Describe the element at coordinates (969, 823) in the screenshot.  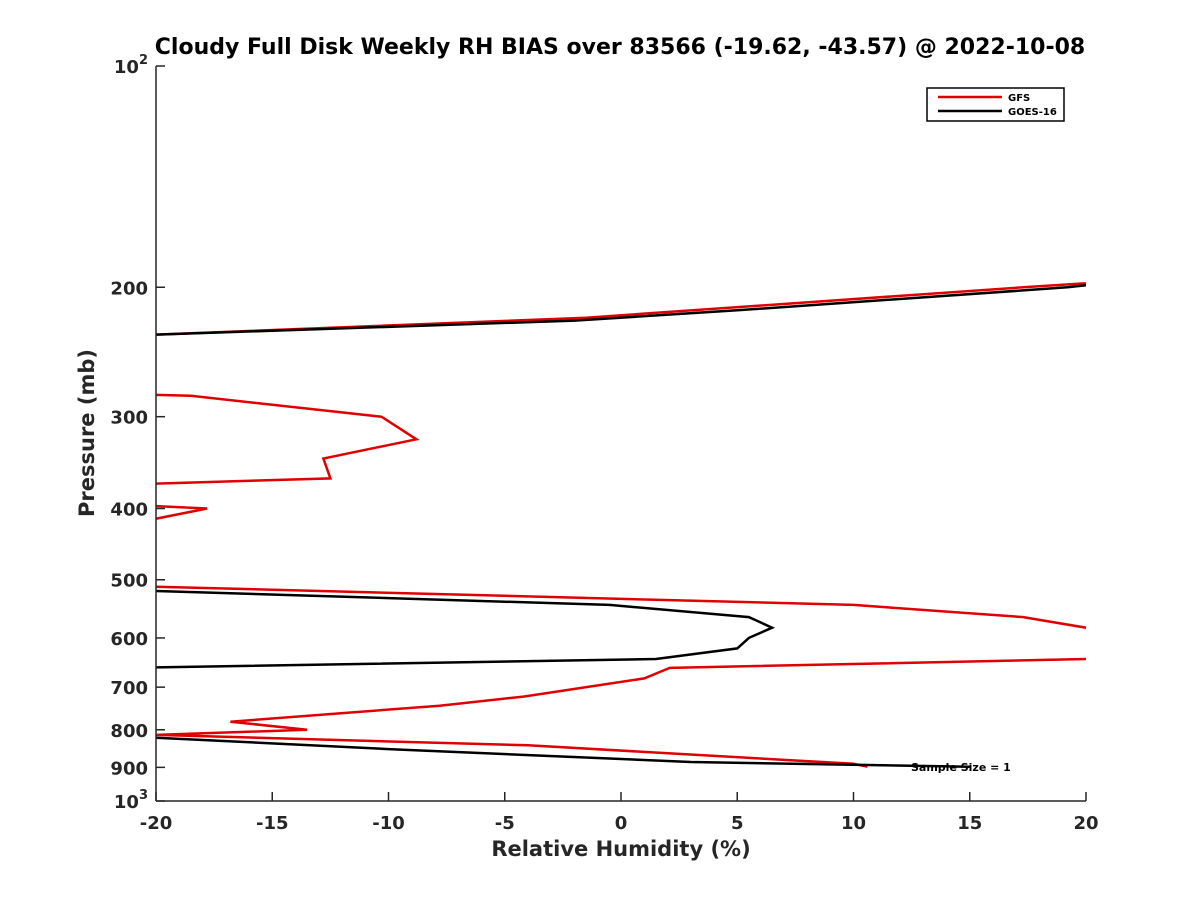
I see `x-tick-label: 15` at that location.